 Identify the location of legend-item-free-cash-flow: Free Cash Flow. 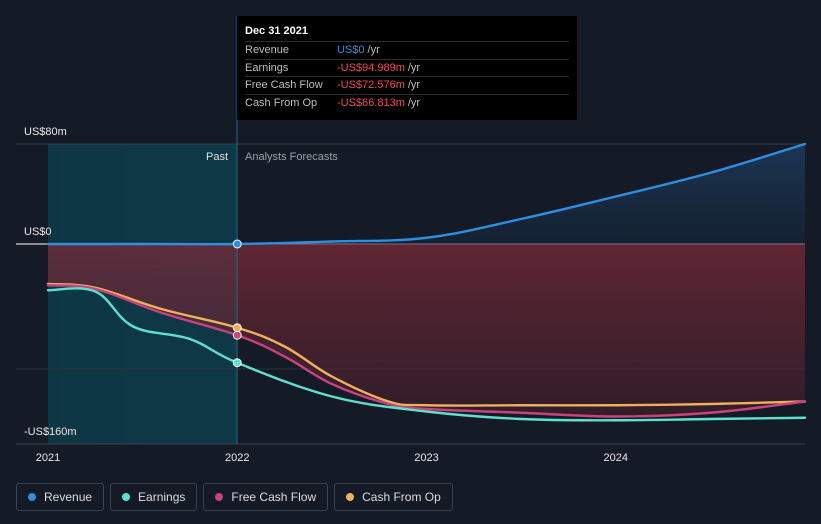
(266, 497).